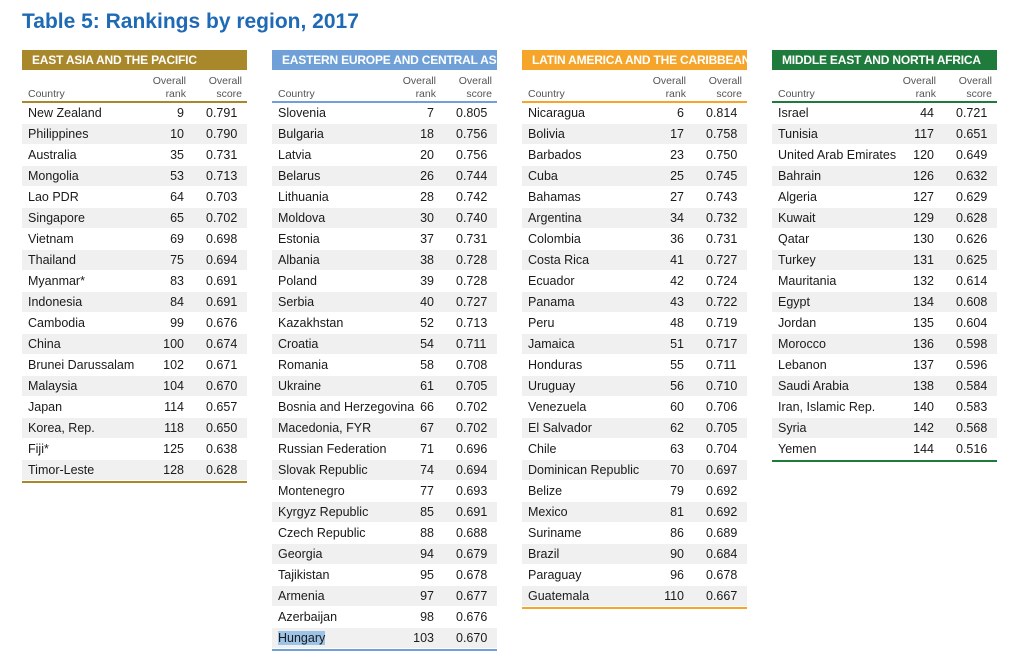 The image size is (1013, 651). What do you see at coordinates (634, 365) in the screenshot?
I see `table-row: Honduras 55 0.711` at bounding box center [634, 365].